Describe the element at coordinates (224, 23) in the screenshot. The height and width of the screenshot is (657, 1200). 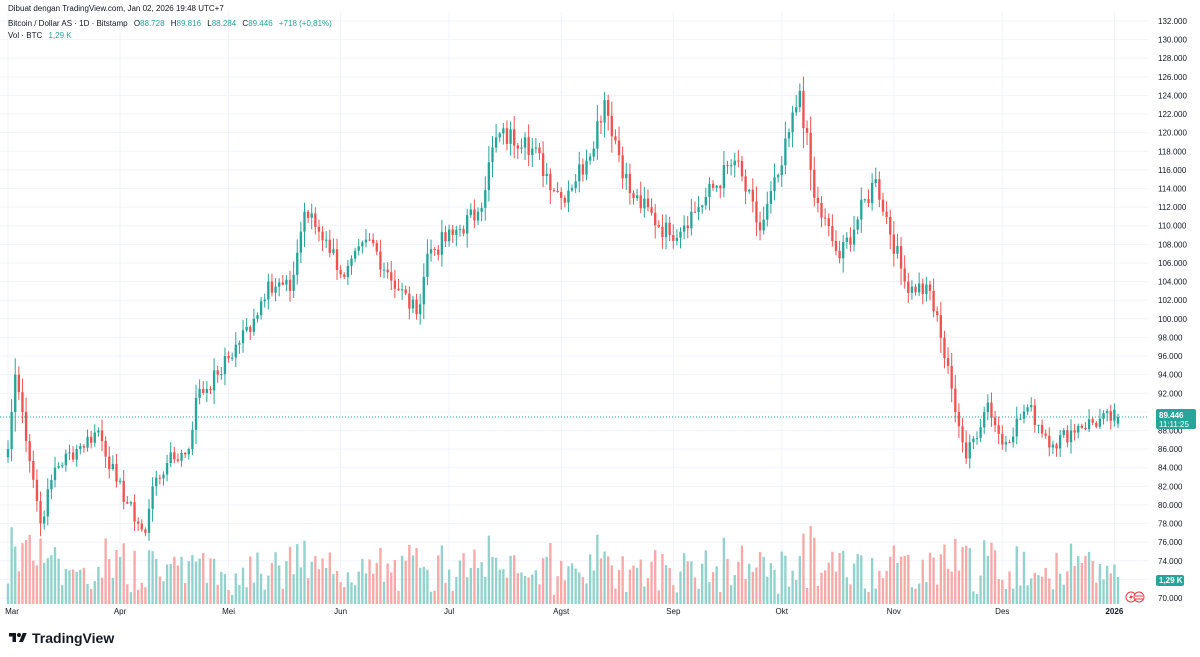
I see `ohlc-low: 88.284` at that location.